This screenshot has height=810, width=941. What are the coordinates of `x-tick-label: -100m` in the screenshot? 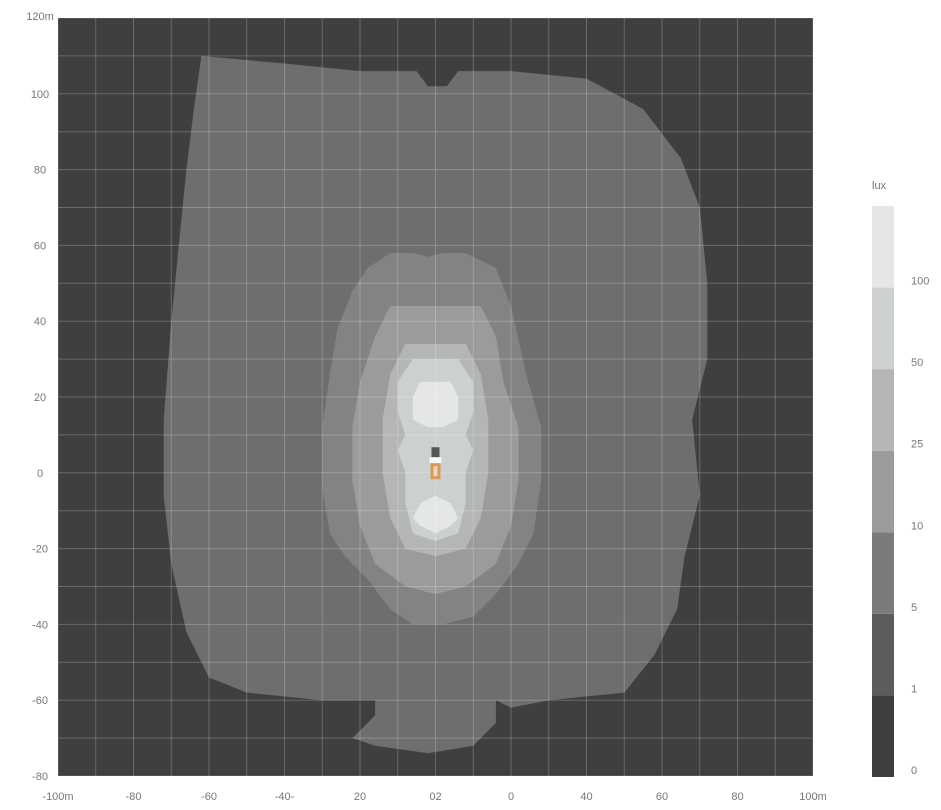 It's located at (57, 797).